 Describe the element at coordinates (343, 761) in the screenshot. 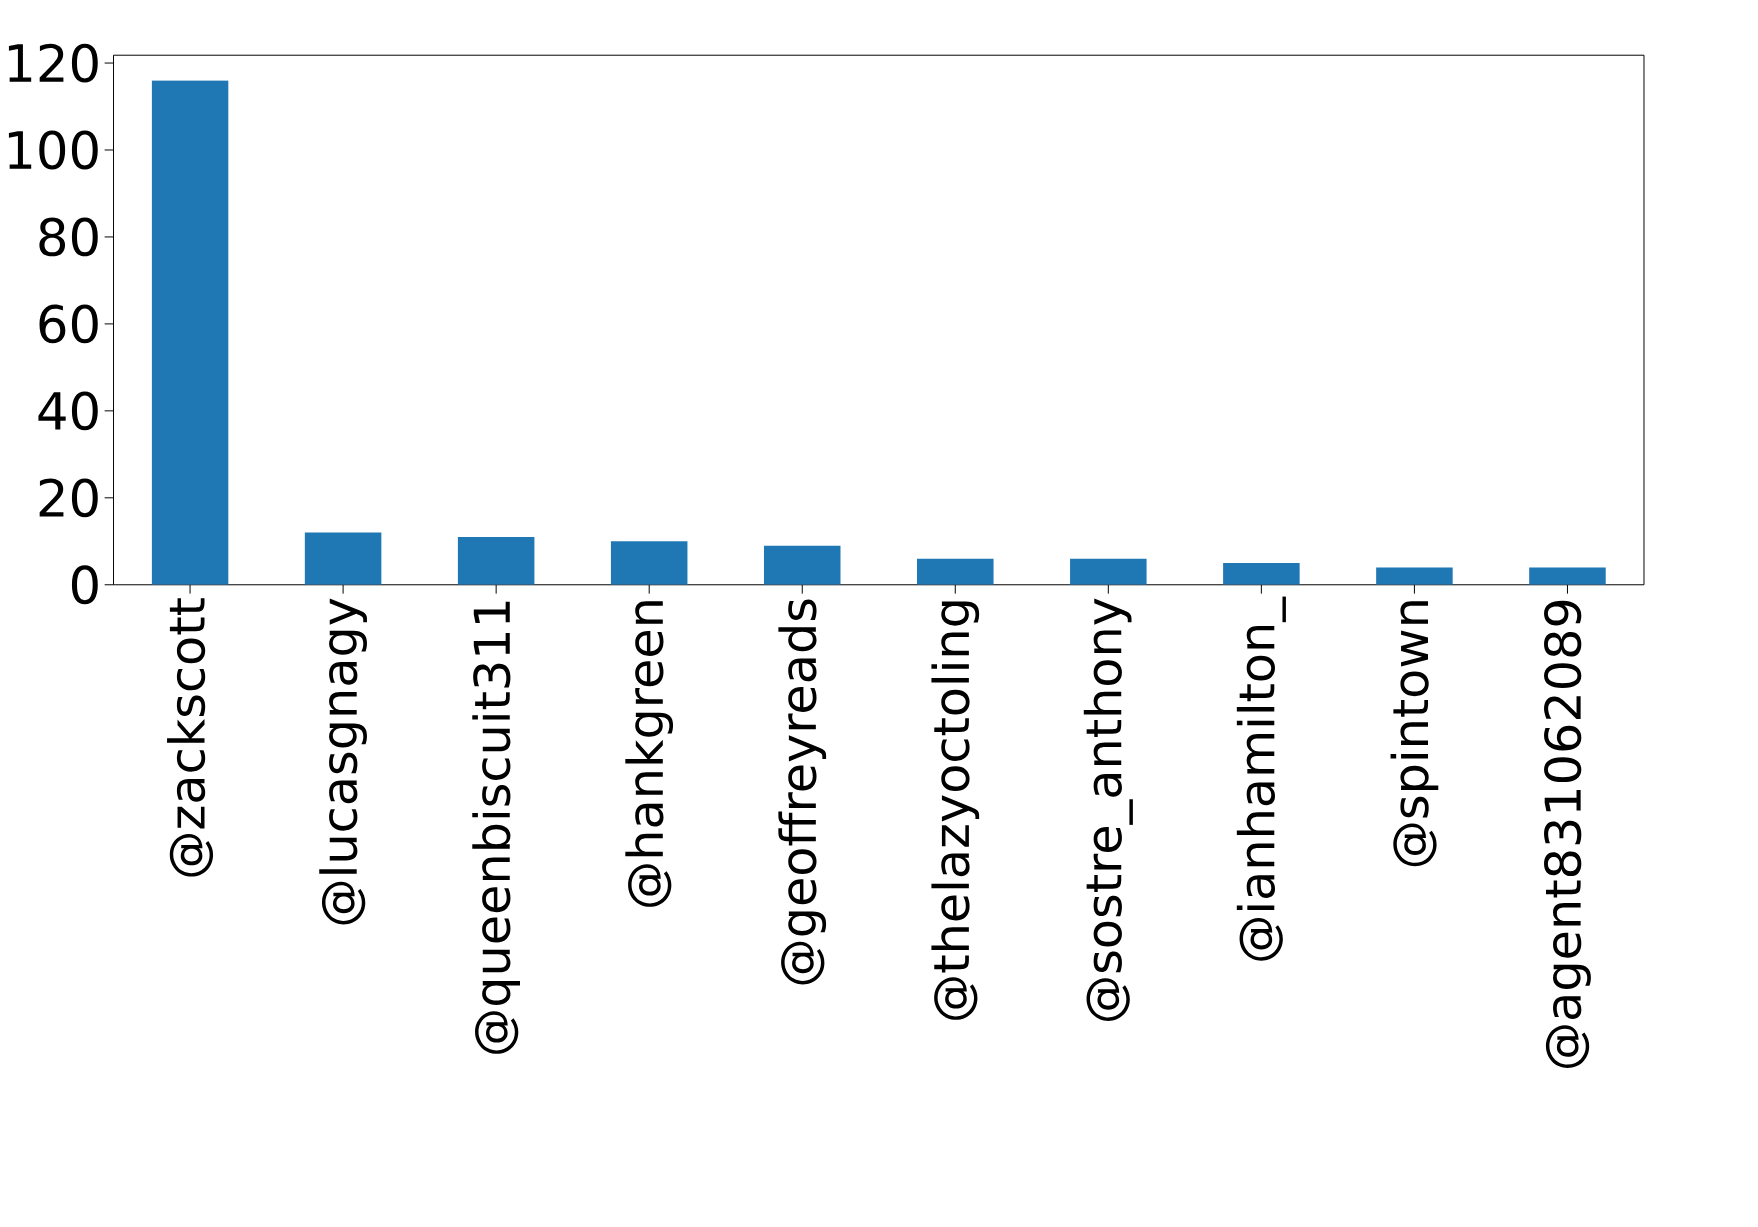

I see `x-tick-label: @lucasgnagy` at that location.